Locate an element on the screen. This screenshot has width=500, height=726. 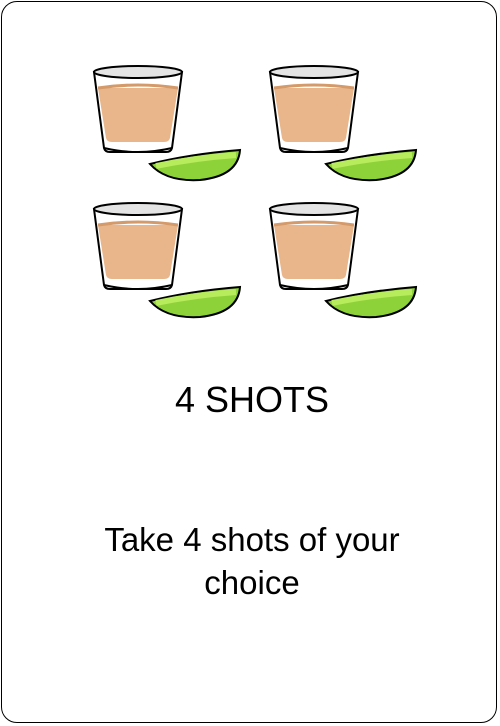
card-title: 4 SHOTS is located at coordinates (252, 399).